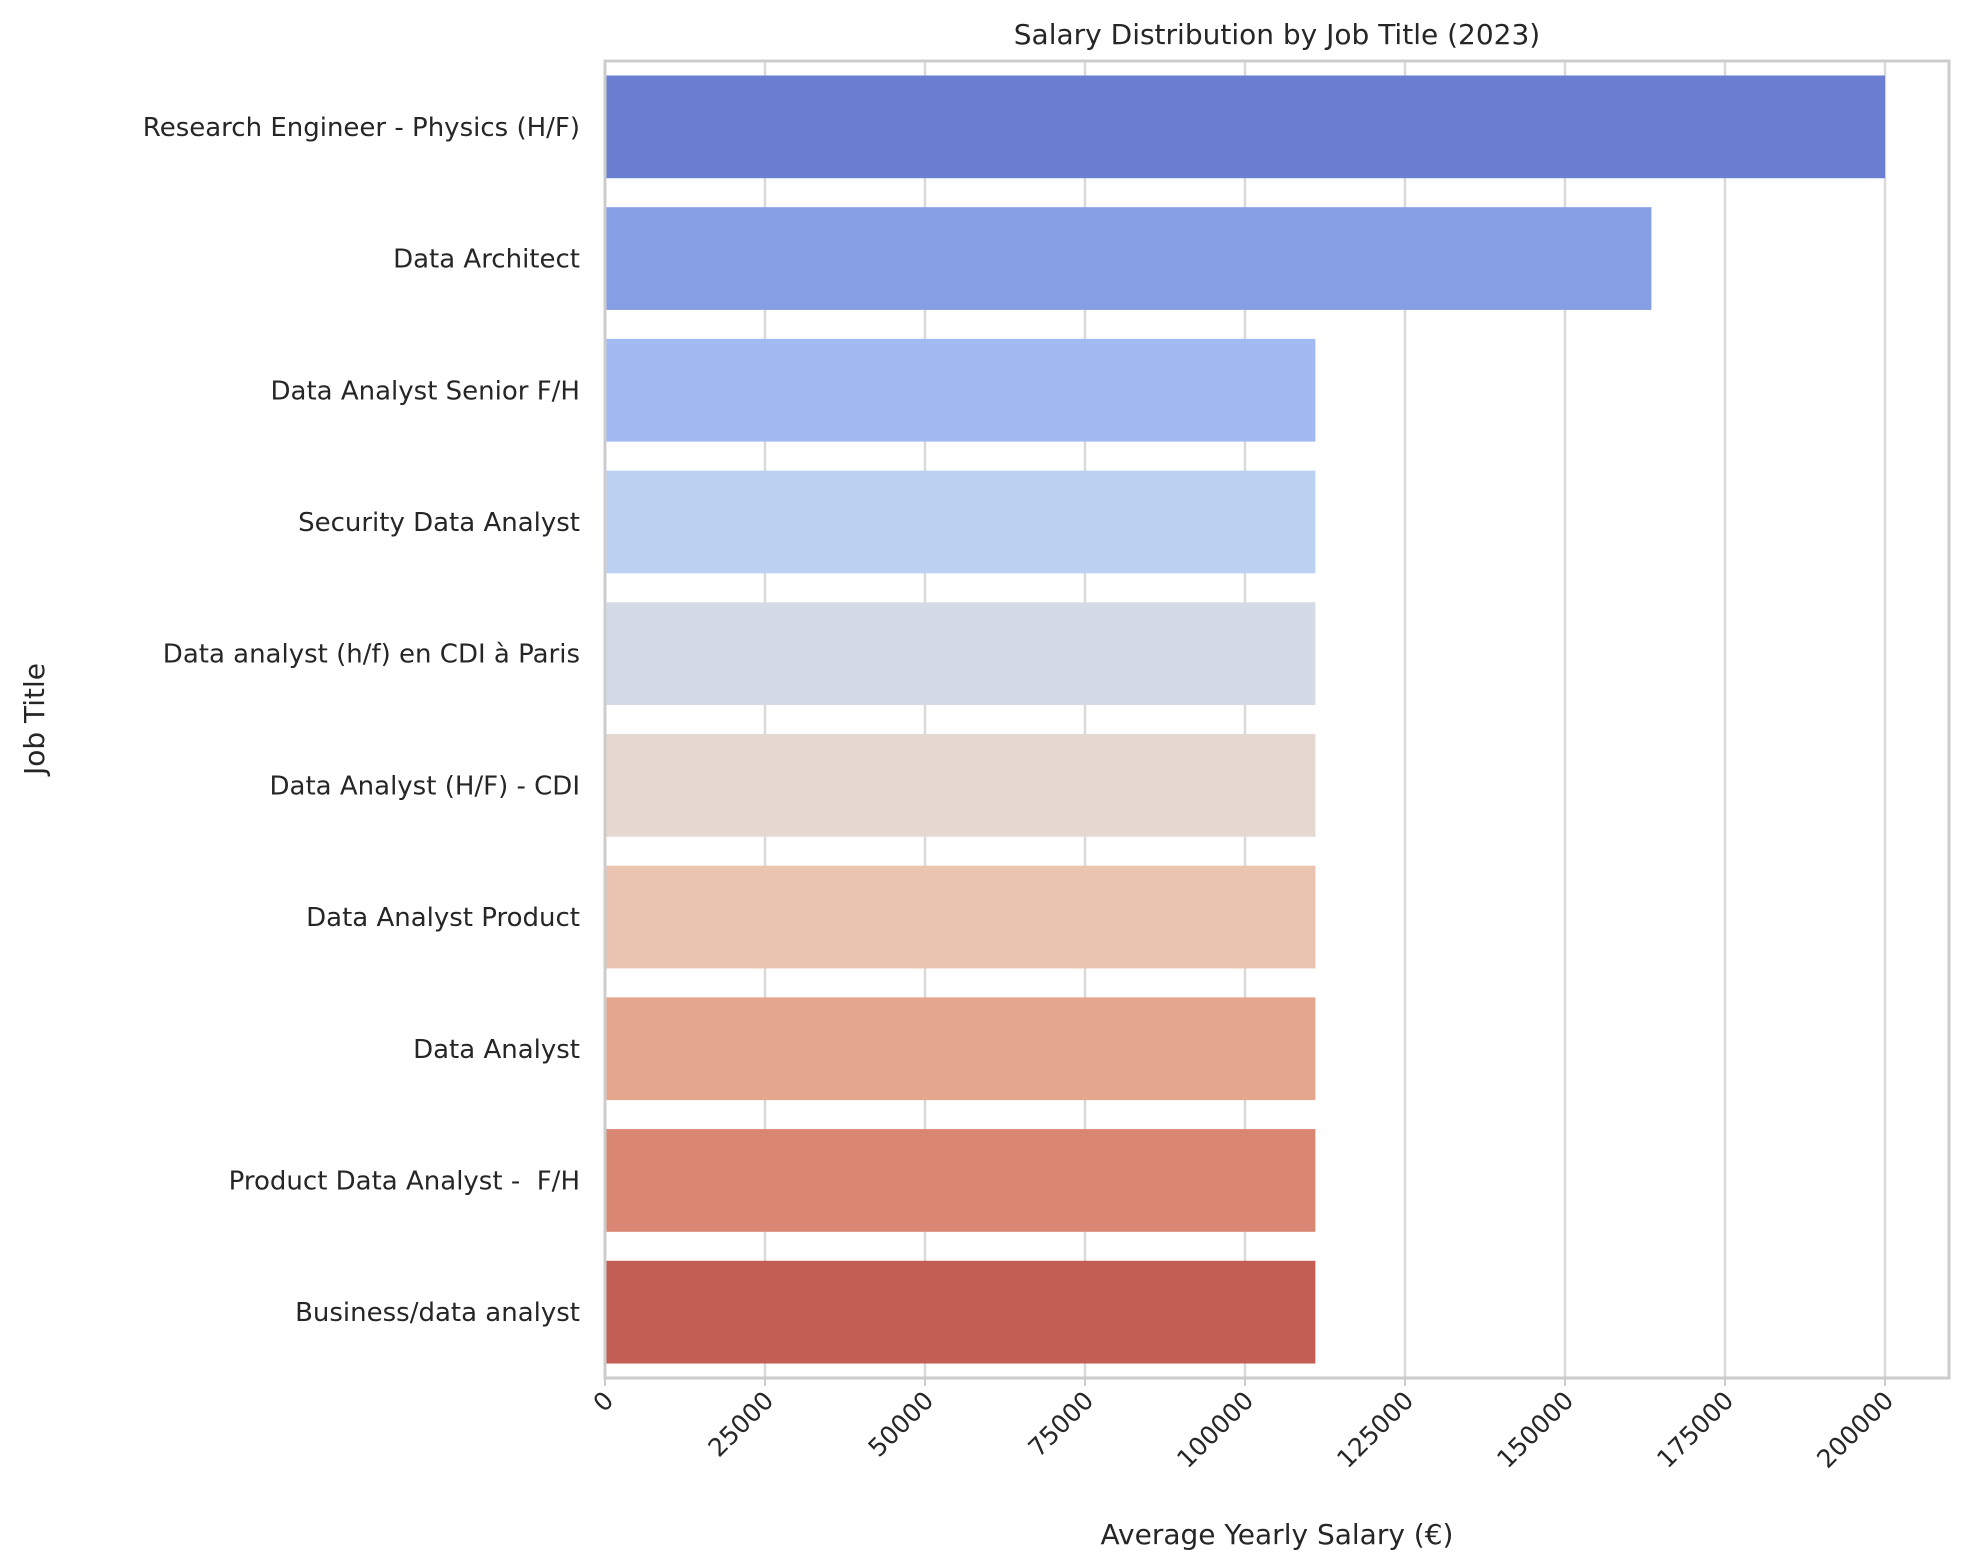 The height and width of the screenshot is (1568, 1968). What do you see at coordinates (1855, 1430) in the screenshot?
I see `x-tick-label: 200000` at bounding box center [1855, 1430].